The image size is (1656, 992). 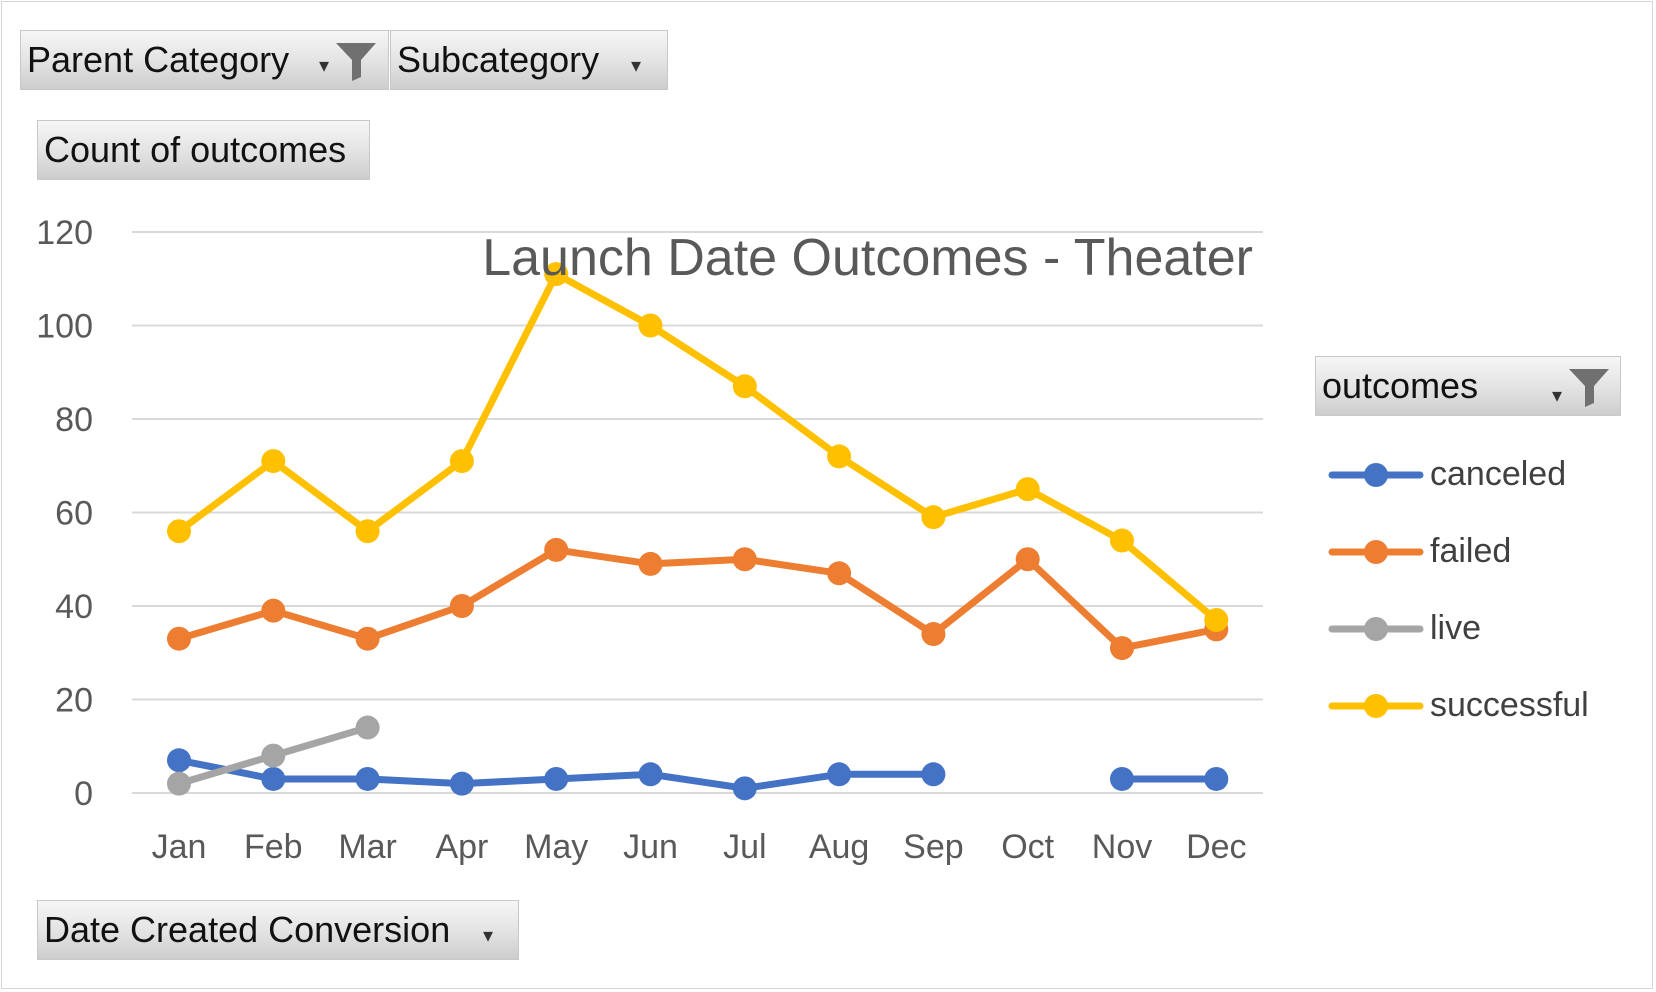 I want to click on values-field-label: Count of outcomes, so click(x=195, y=149).